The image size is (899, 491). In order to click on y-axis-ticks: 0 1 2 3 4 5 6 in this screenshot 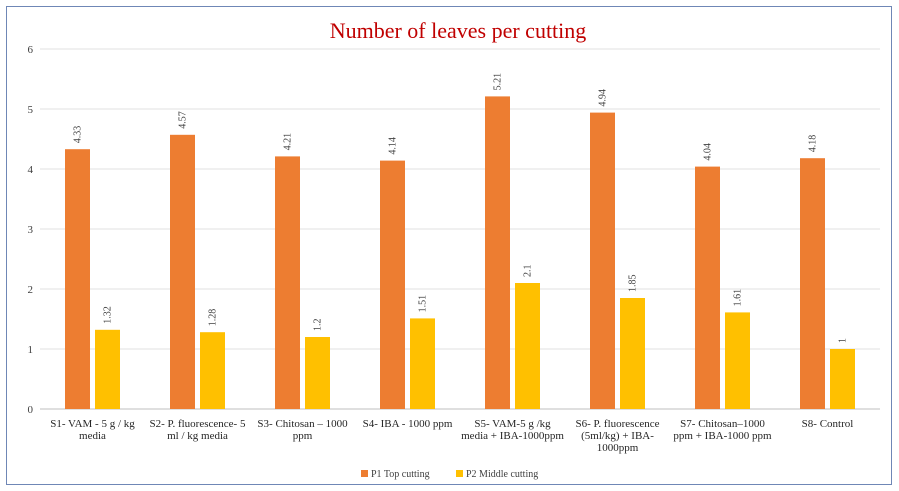, I will do `click(31, 230)`.